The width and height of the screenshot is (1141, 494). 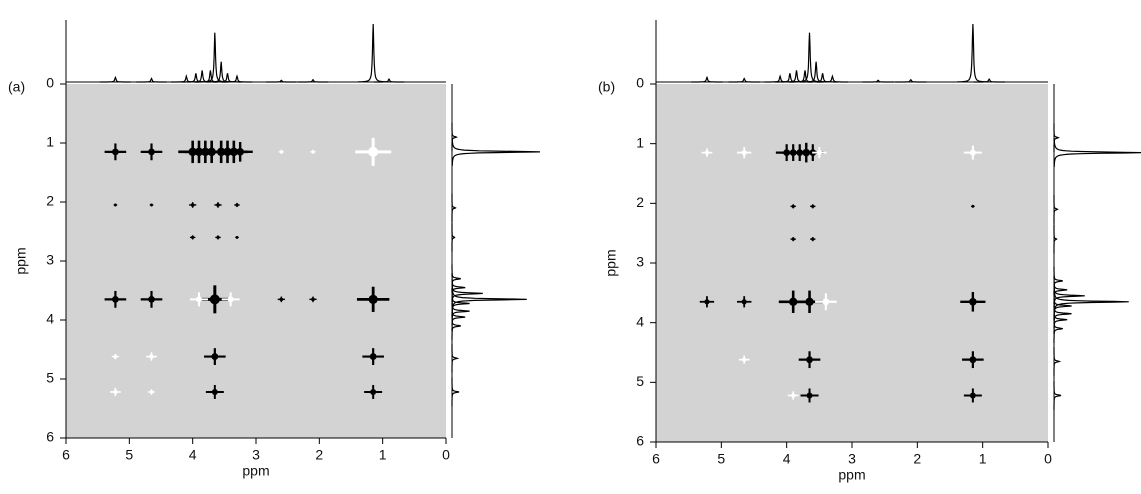 I want to click on x-tick-label: 5, so click(x=721, y=459).